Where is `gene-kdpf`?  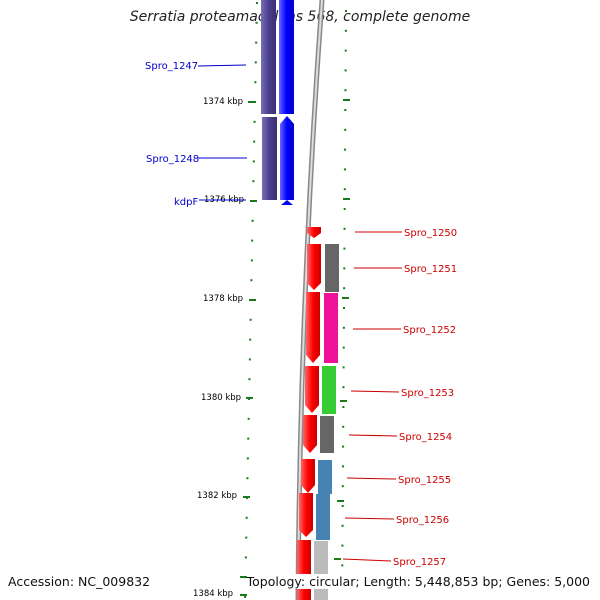 gene-kdpf is located at coordinates (287, 202).